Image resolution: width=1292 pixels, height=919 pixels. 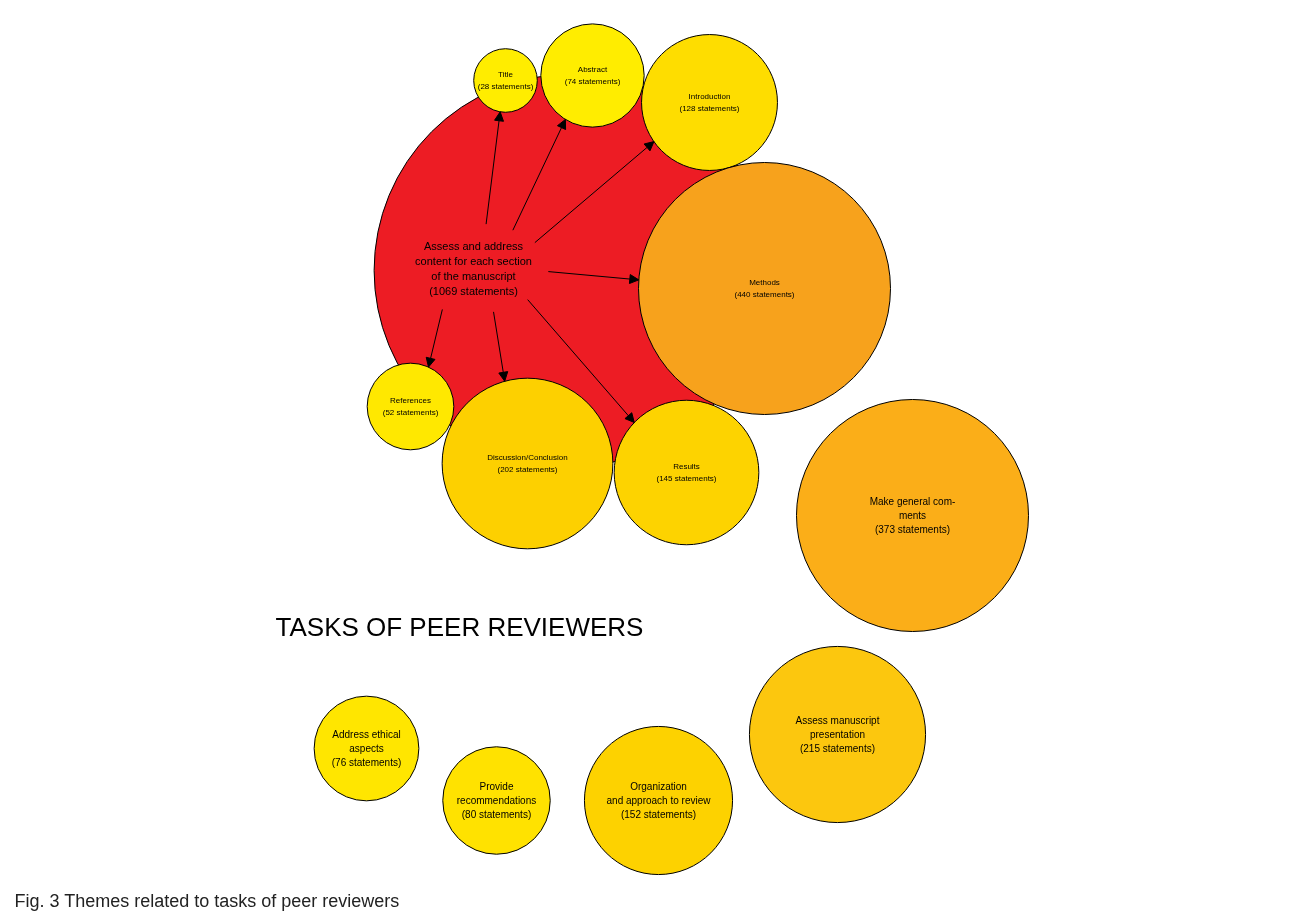 What do you see at coordinates (366, 762) in the screenshot?
I see `data-label: (76 statements)` at bounding box center [366, 762].